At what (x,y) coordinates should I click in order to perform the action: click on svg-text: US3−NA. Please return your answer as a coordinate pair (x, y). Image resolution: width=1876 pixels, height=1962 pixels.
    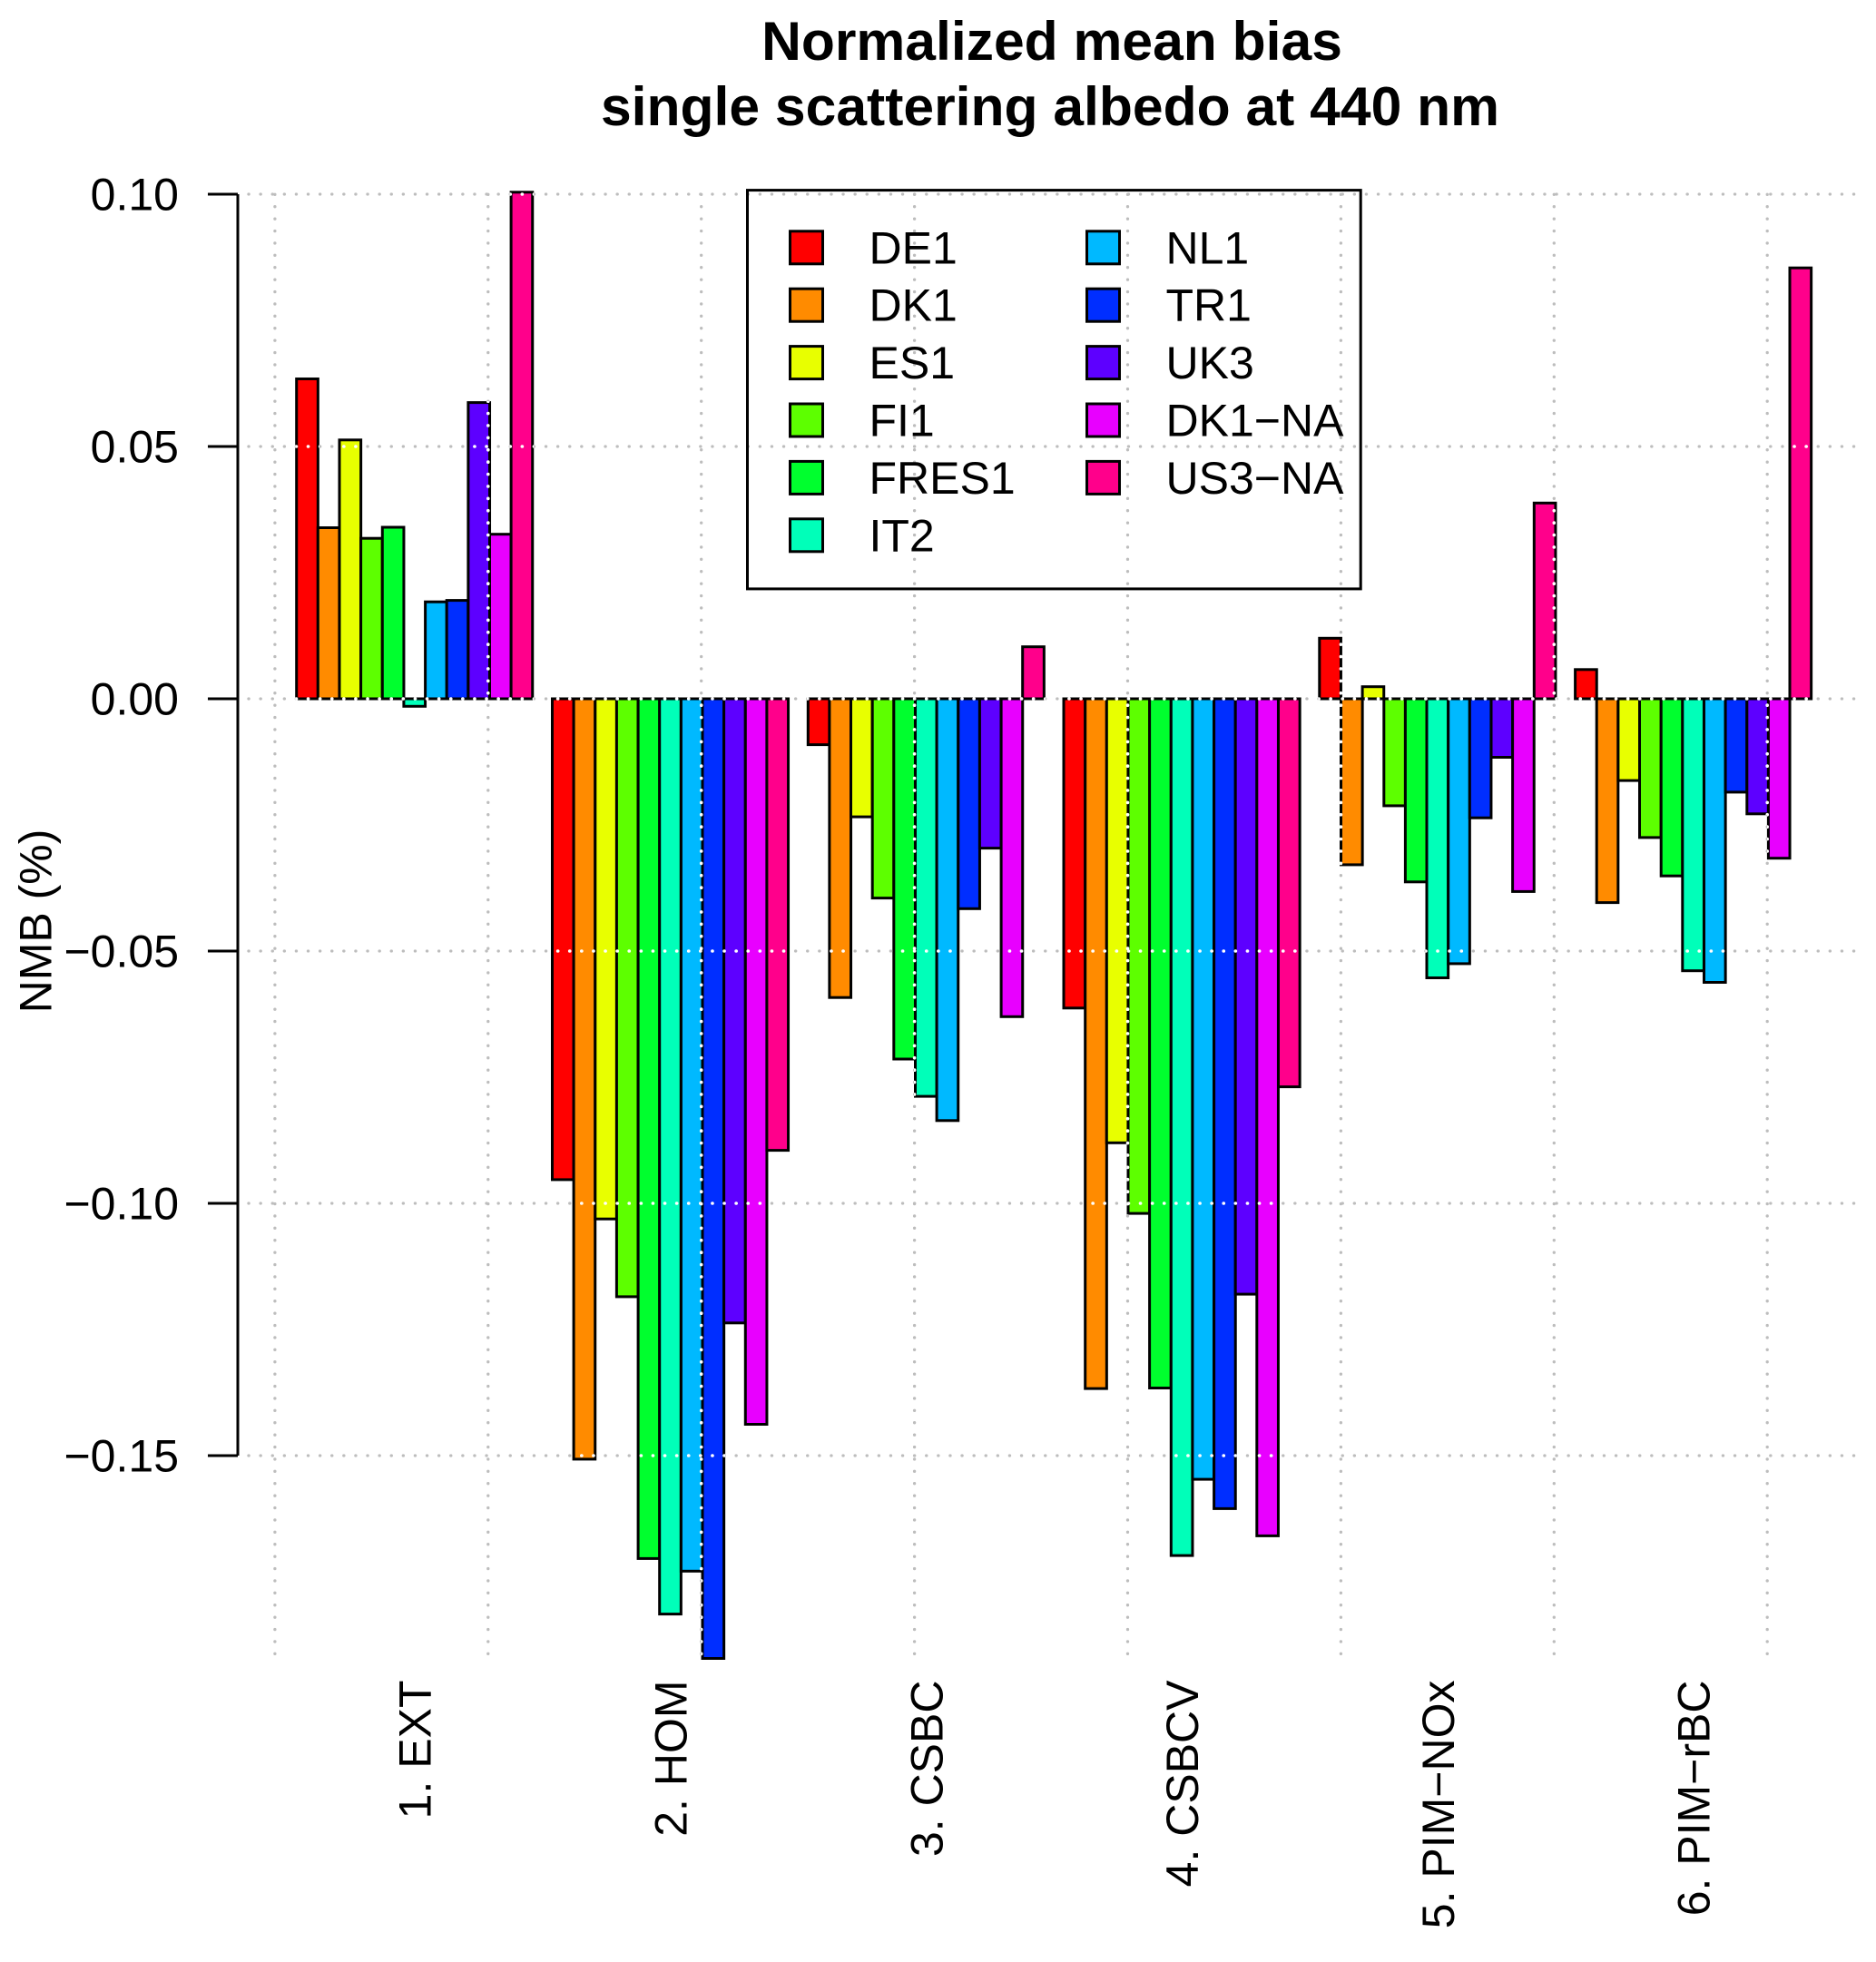
    Looking at the image, I should click on (1256, 479).